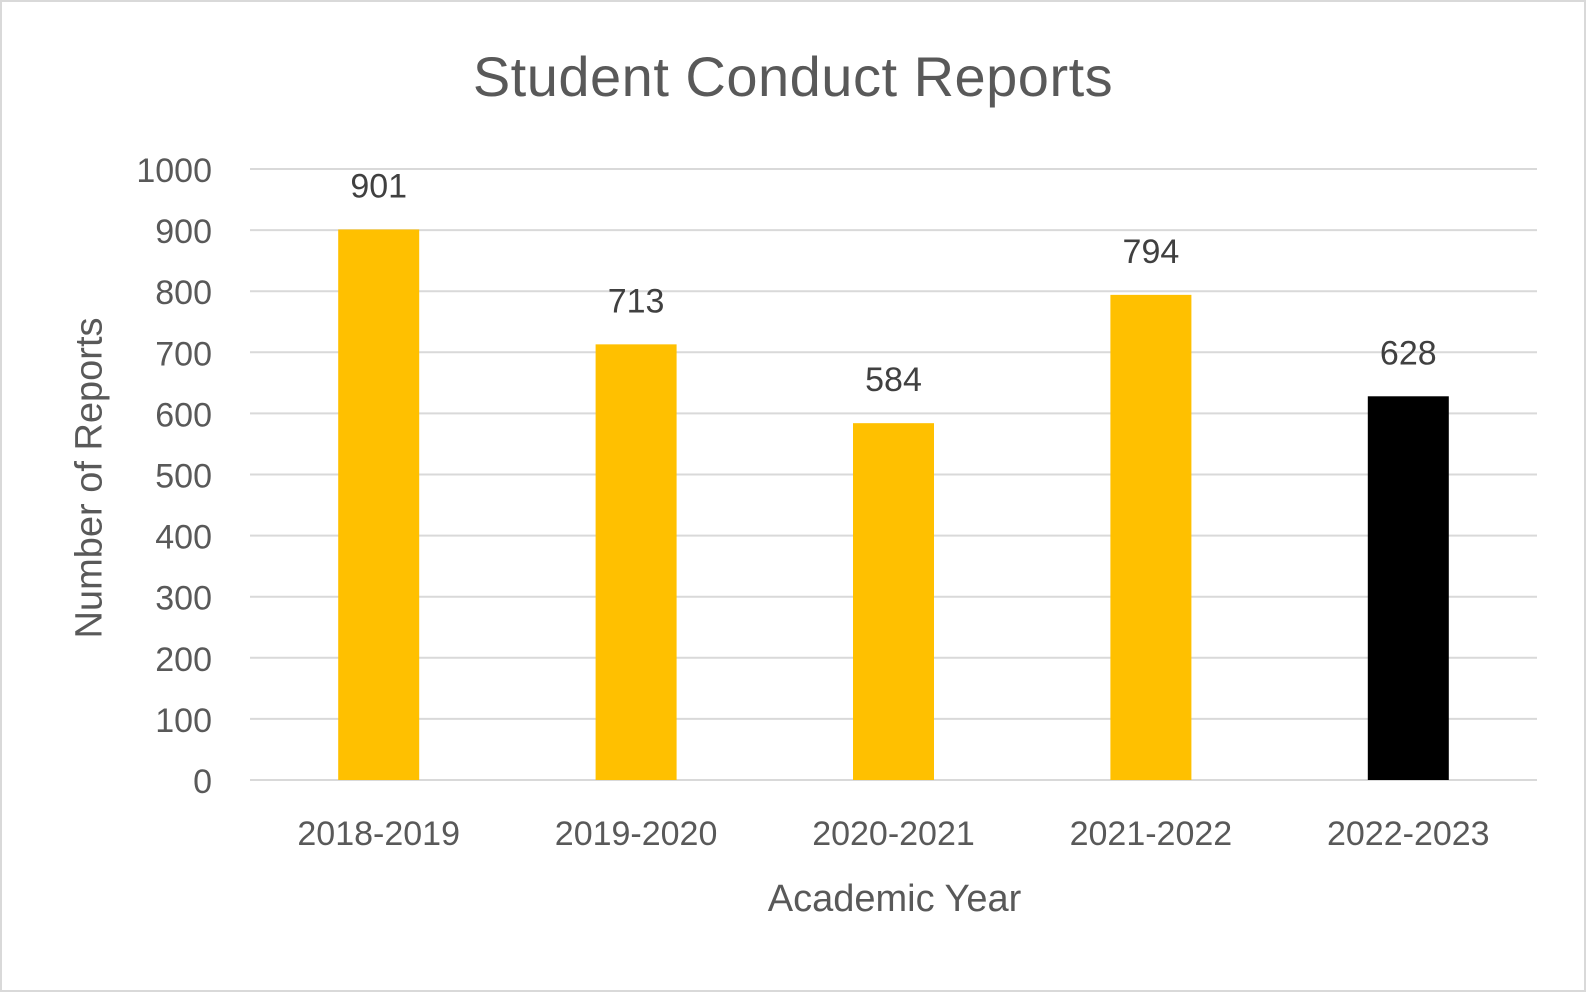 This screenshot has width=1586, height=994. What do you see at coordinates (174, 171) in the screenshot?
I see `y-tick-label: 1000` at bounding box center [174, 171].